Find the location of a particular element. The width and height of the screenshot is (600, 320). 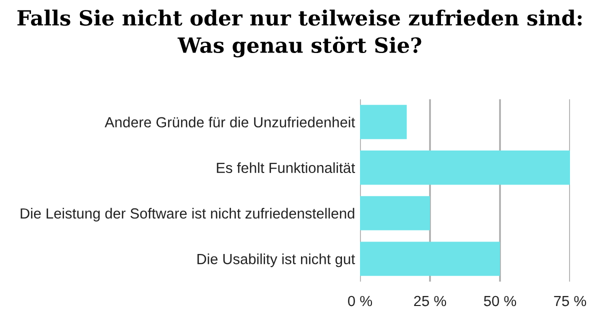

x-tick-label: 75 % is located at coordinates (570, 301).